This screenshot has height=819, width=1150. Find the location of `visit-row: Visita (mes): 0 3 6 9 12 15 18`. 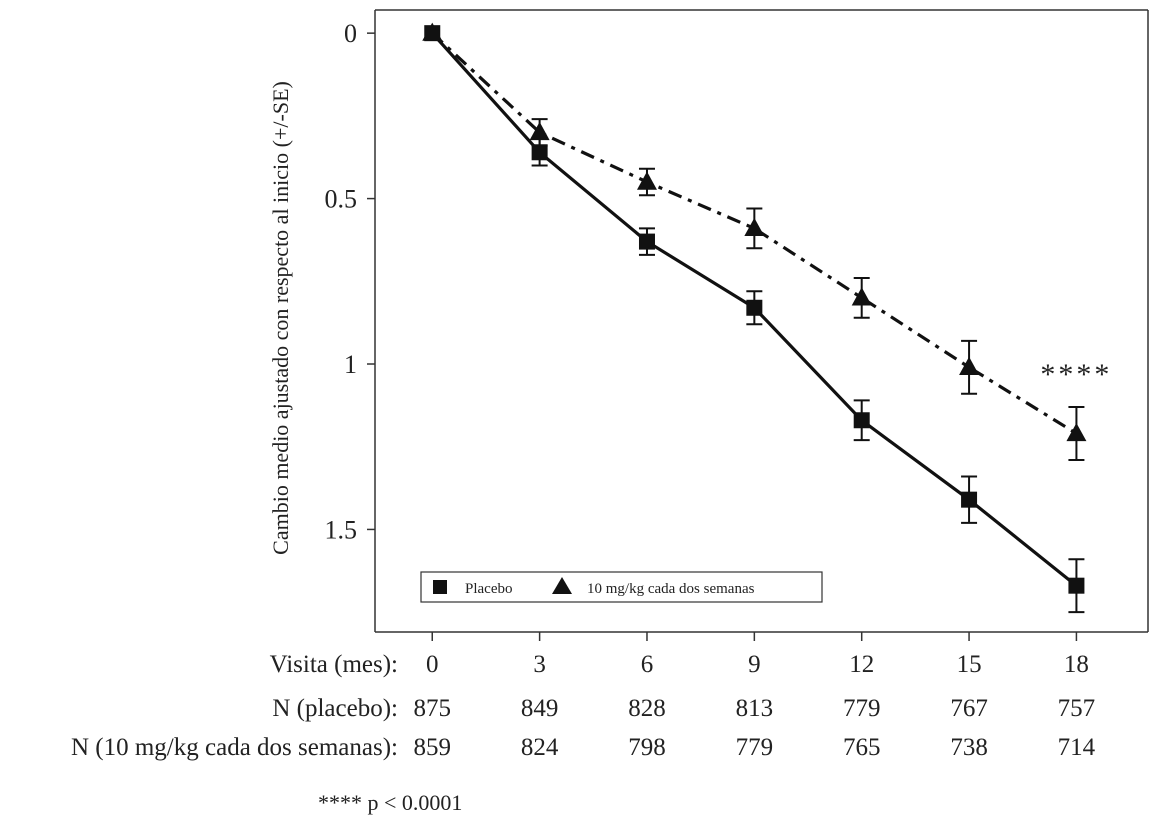

visit-row: Visita (mes): 0 3 6 9 12 15 18 is located at coordinates (679, 664).